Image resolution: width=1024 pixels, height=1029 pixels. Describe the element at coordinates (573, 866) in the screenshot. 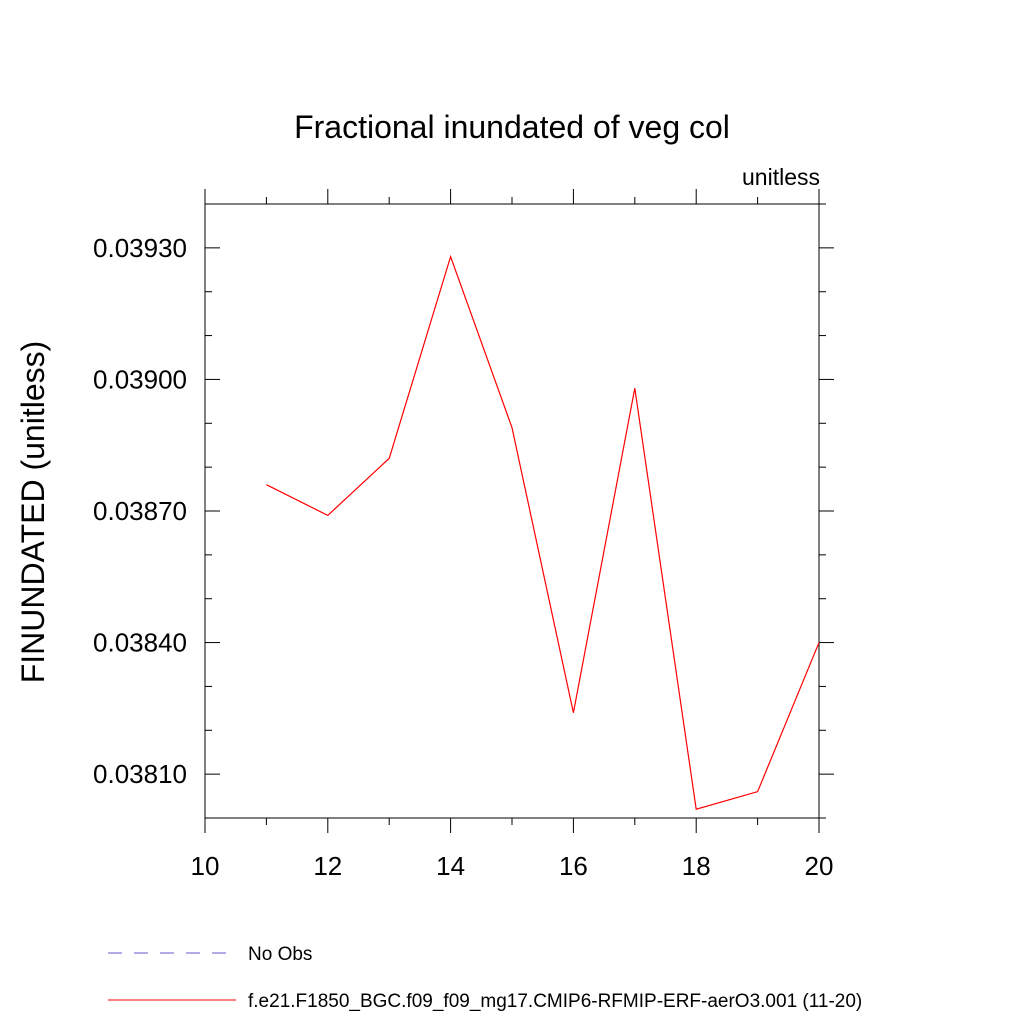

I see `x-tick-label: 16` at that location.